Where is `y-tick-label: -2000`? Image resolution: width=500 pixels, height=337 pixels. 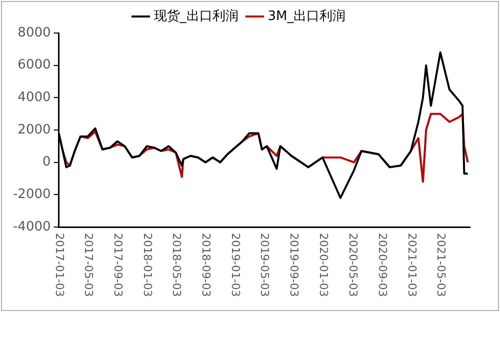 y-tick-label: -2000 is located at coordinates (31, 194).